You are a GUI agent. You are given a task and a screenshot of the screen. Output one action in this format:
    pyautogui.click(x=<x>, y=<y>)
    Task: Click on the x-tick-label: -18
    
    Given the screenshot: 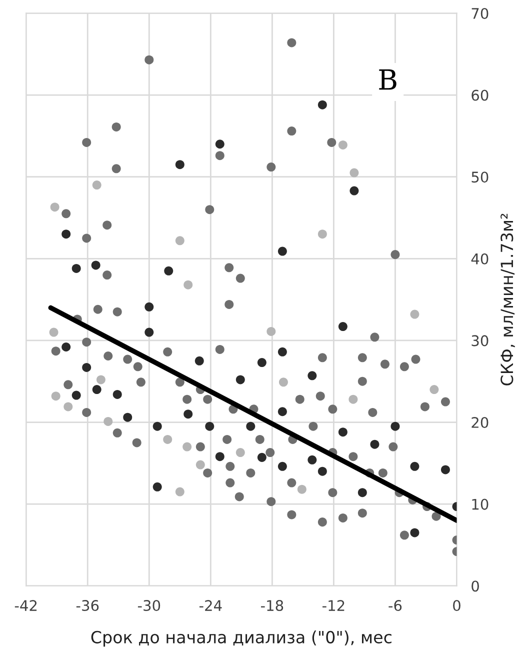 What is the action you would take?
    pyautogui.click(x=272, y=606)
    